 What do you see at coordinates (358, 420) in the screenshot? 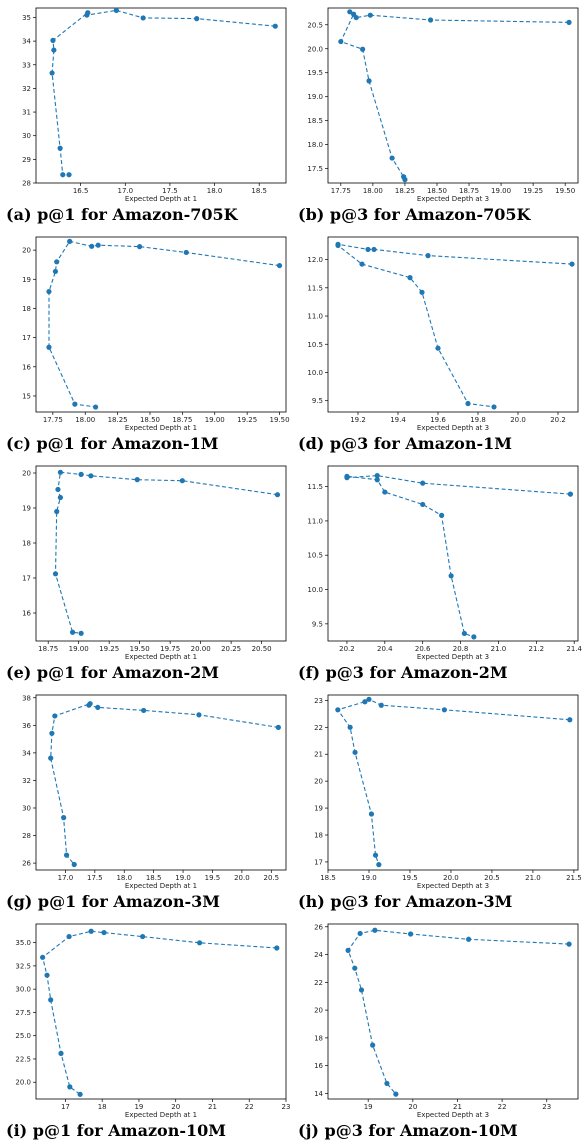
I see `x-tick-label: 19.2` at bounding box center [358, 420].